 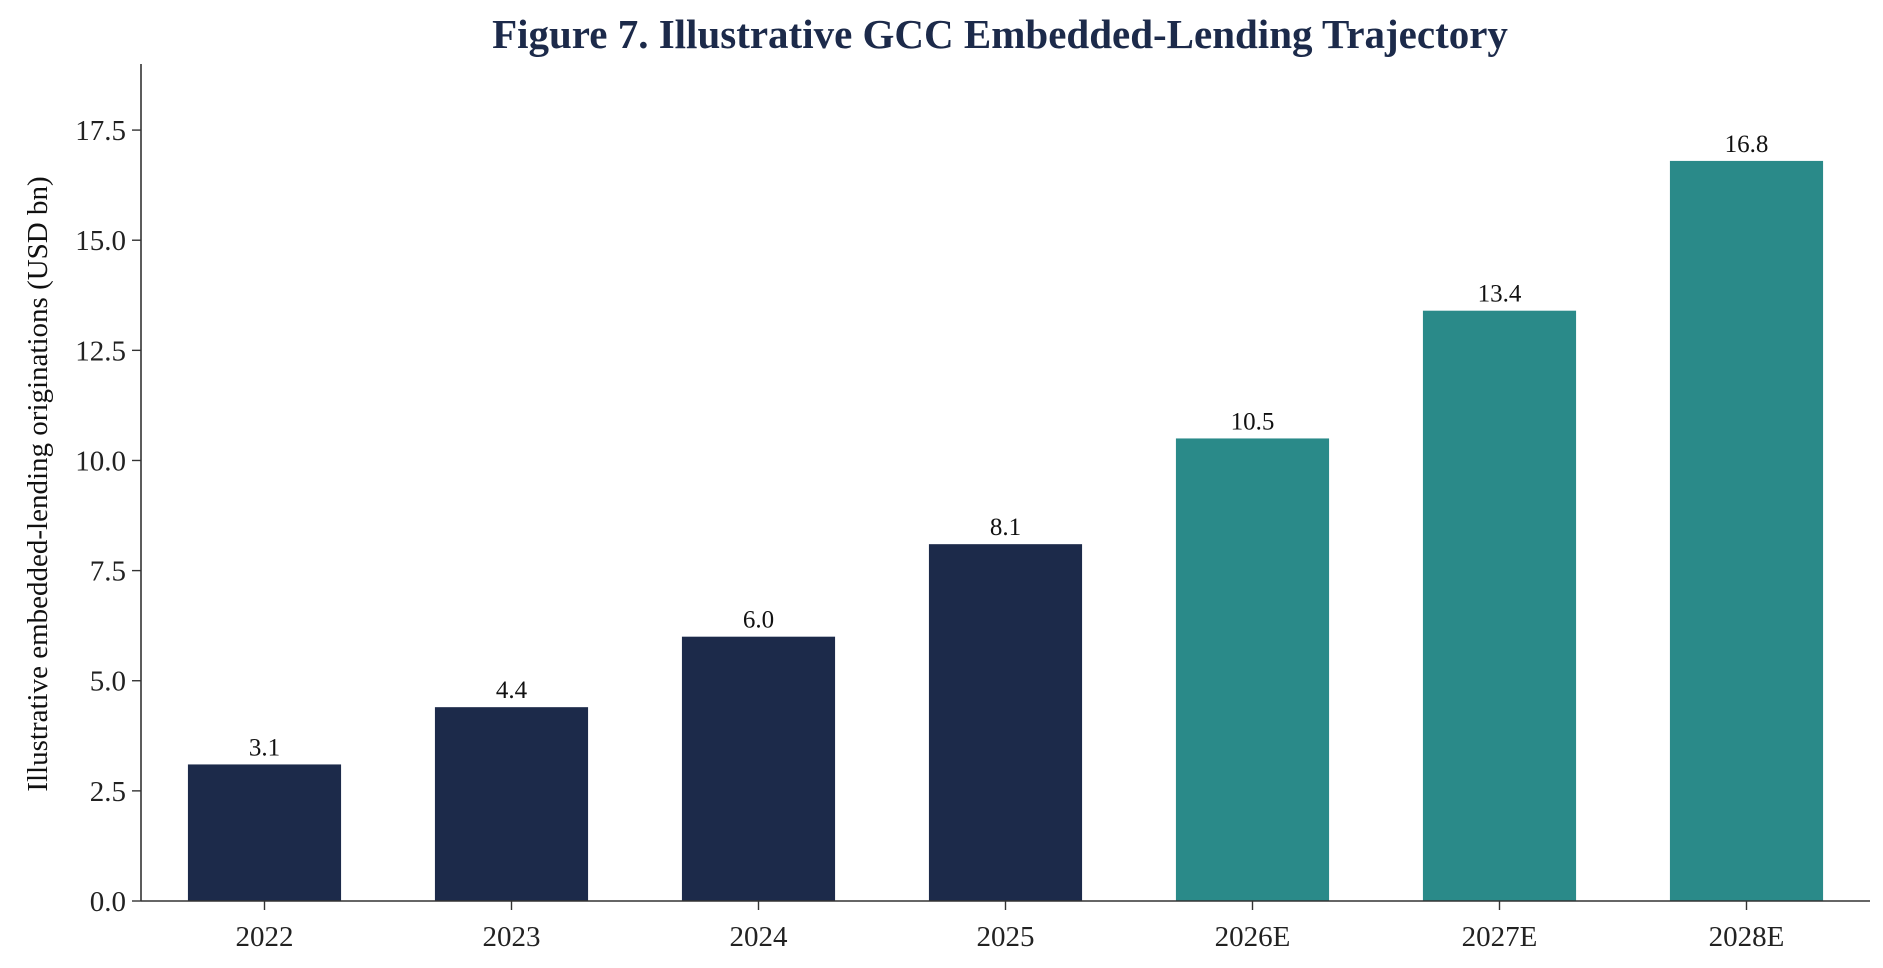 I want to click on y-tick-label: 7.5, so click(x=108, y=572).